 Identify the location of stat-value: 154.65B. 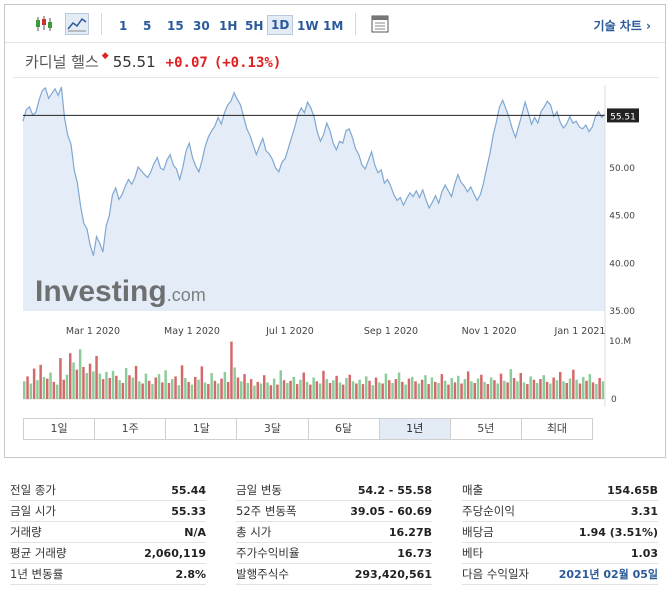
(632, 490).